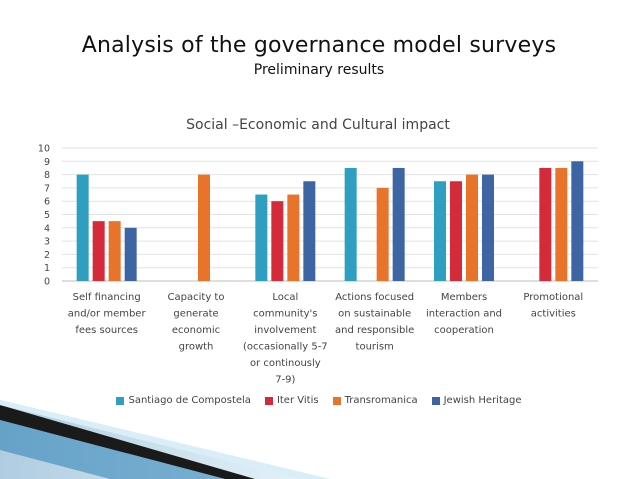 This screenshot has height=479, width=638. I want to click on y-tick-label: 3, so click(47, 242).